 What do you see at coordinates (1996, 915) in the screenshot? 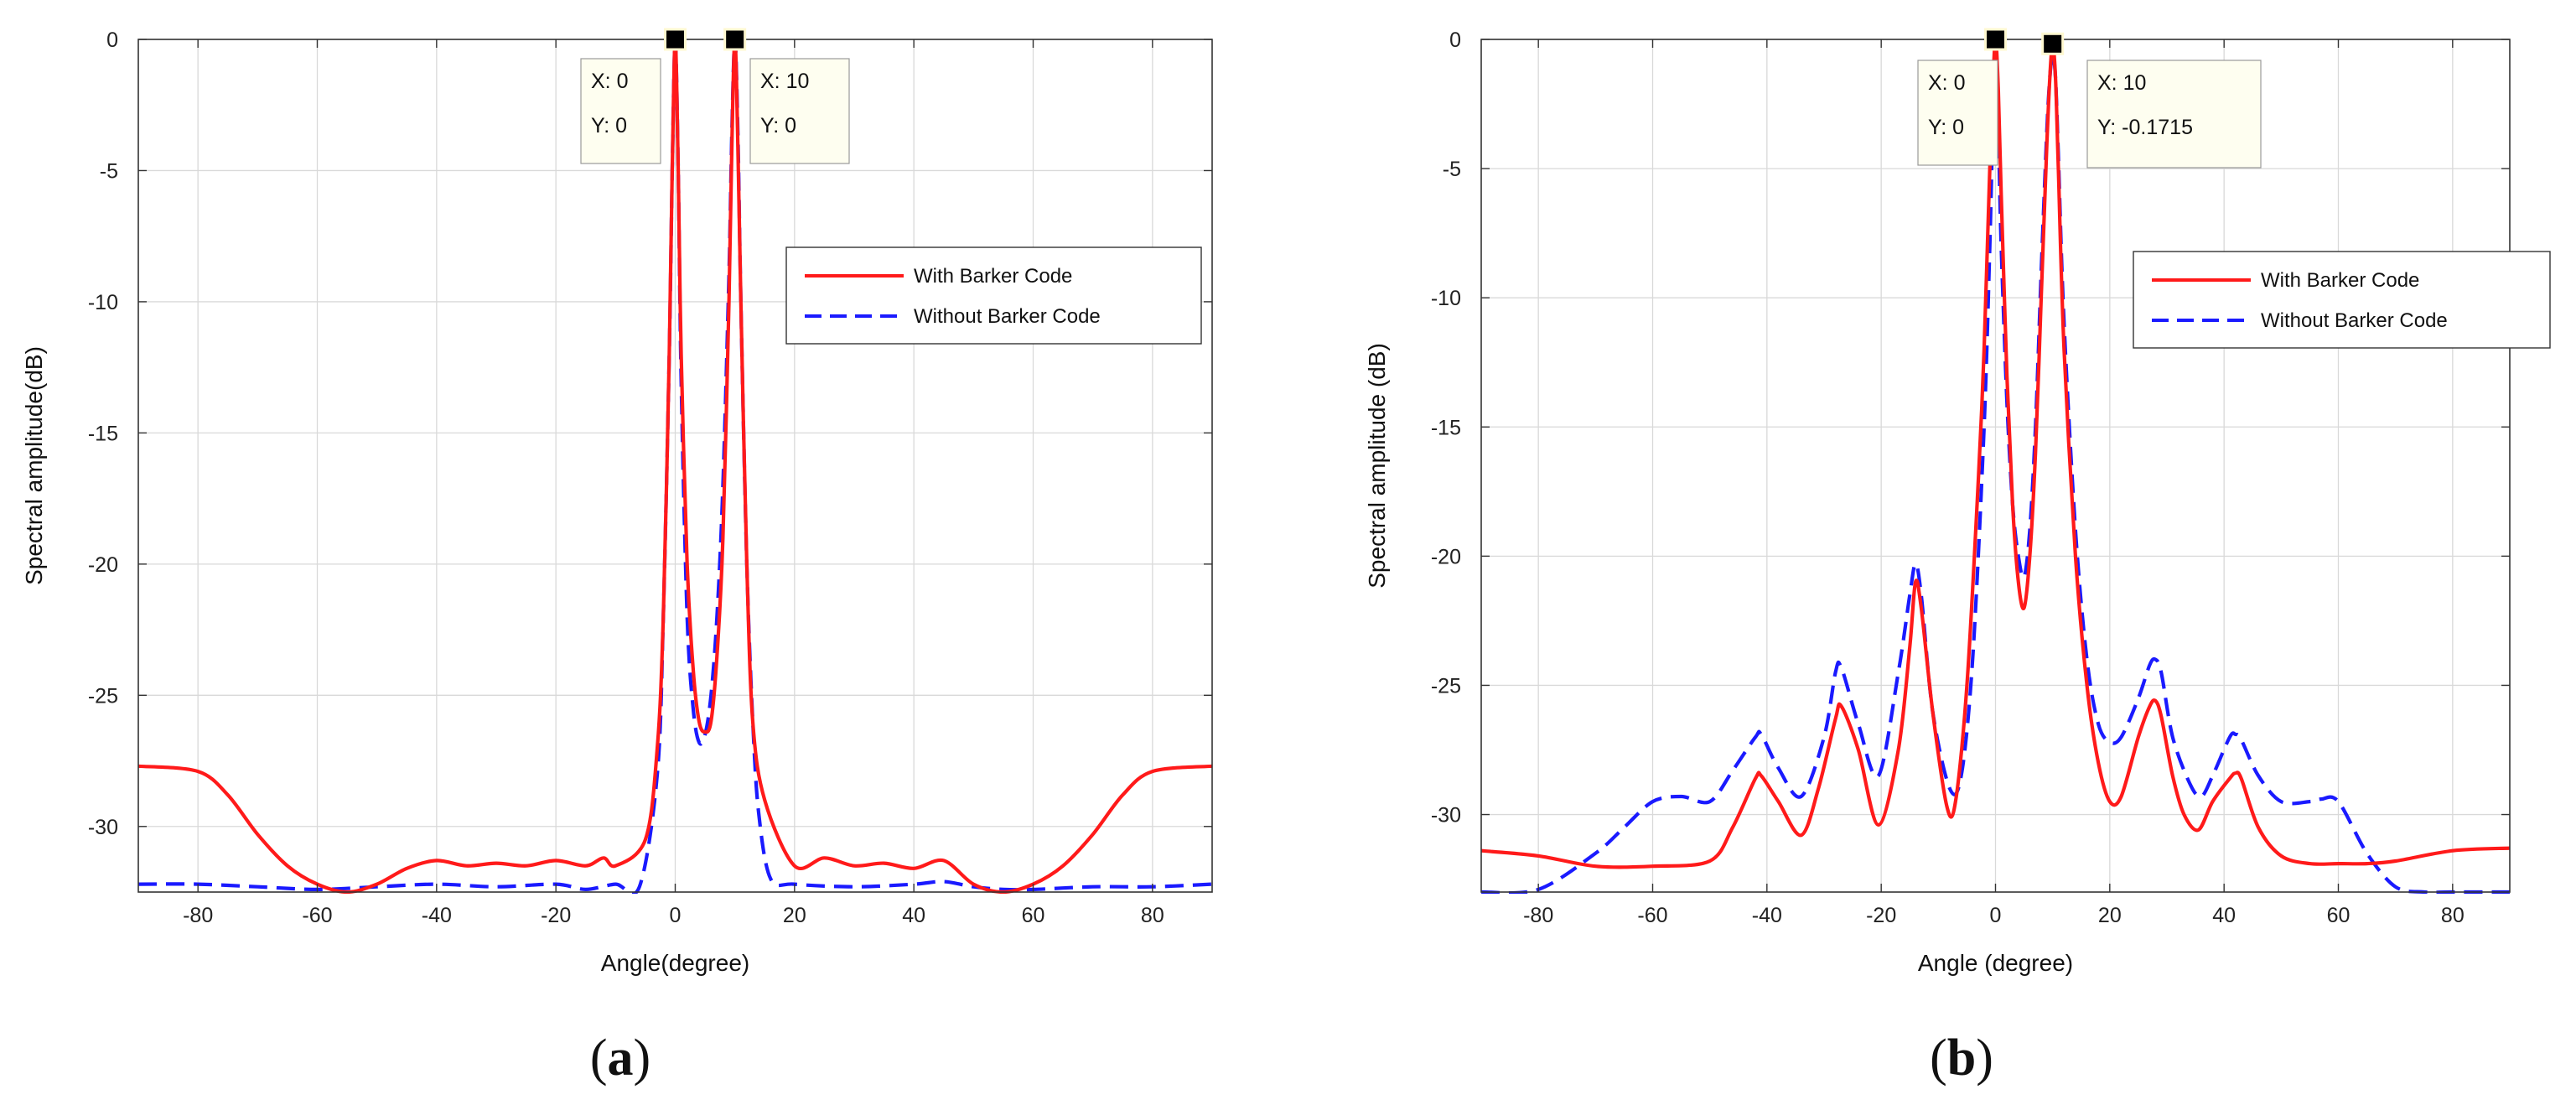
I see `chart-b-xtick-label-4: 0` at bounding box center [1996, 915].